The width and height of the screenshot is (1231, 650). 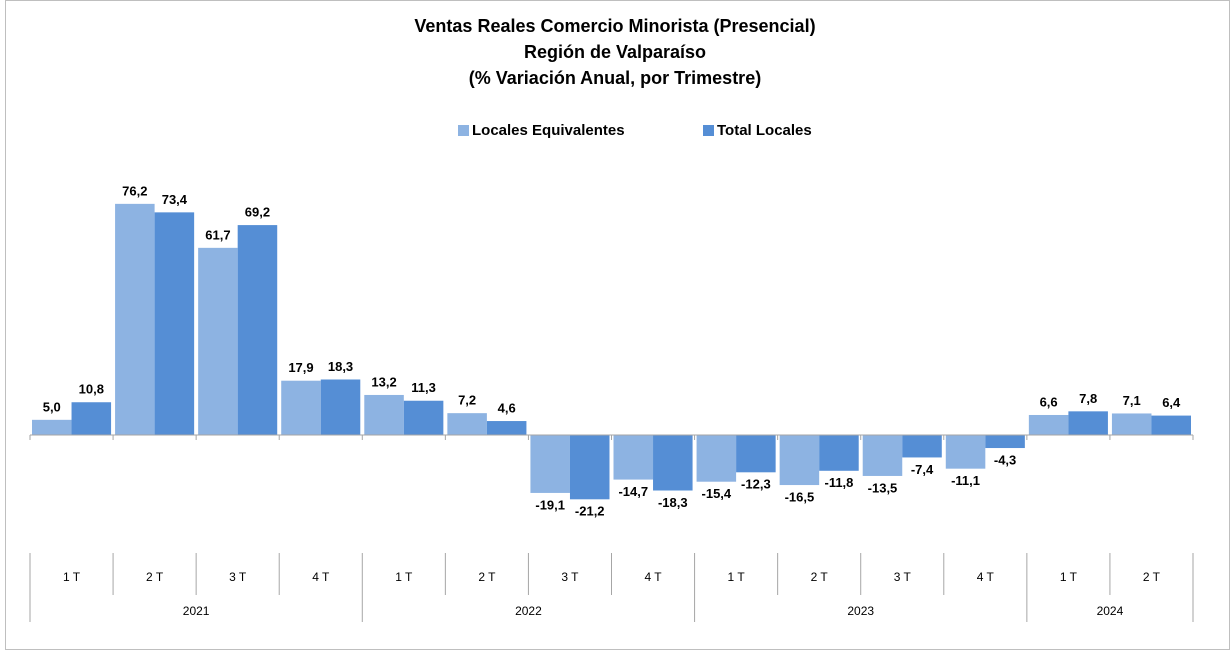 I want to click on group-label: 2021, so click(x=196, y=611).